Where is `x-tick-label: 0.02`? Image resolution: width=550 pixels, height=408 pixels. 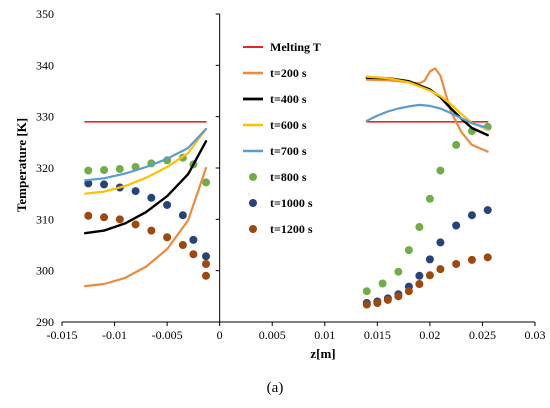 x-tick-label: 0.02 is located at coordinates (429, 335).